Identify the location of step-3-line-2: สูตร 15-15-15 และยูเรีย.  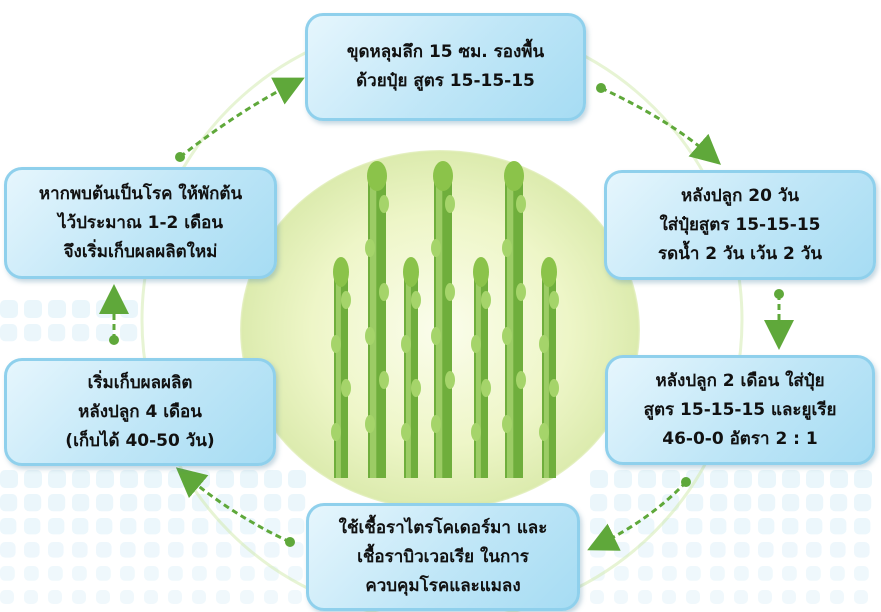
(740, 409).